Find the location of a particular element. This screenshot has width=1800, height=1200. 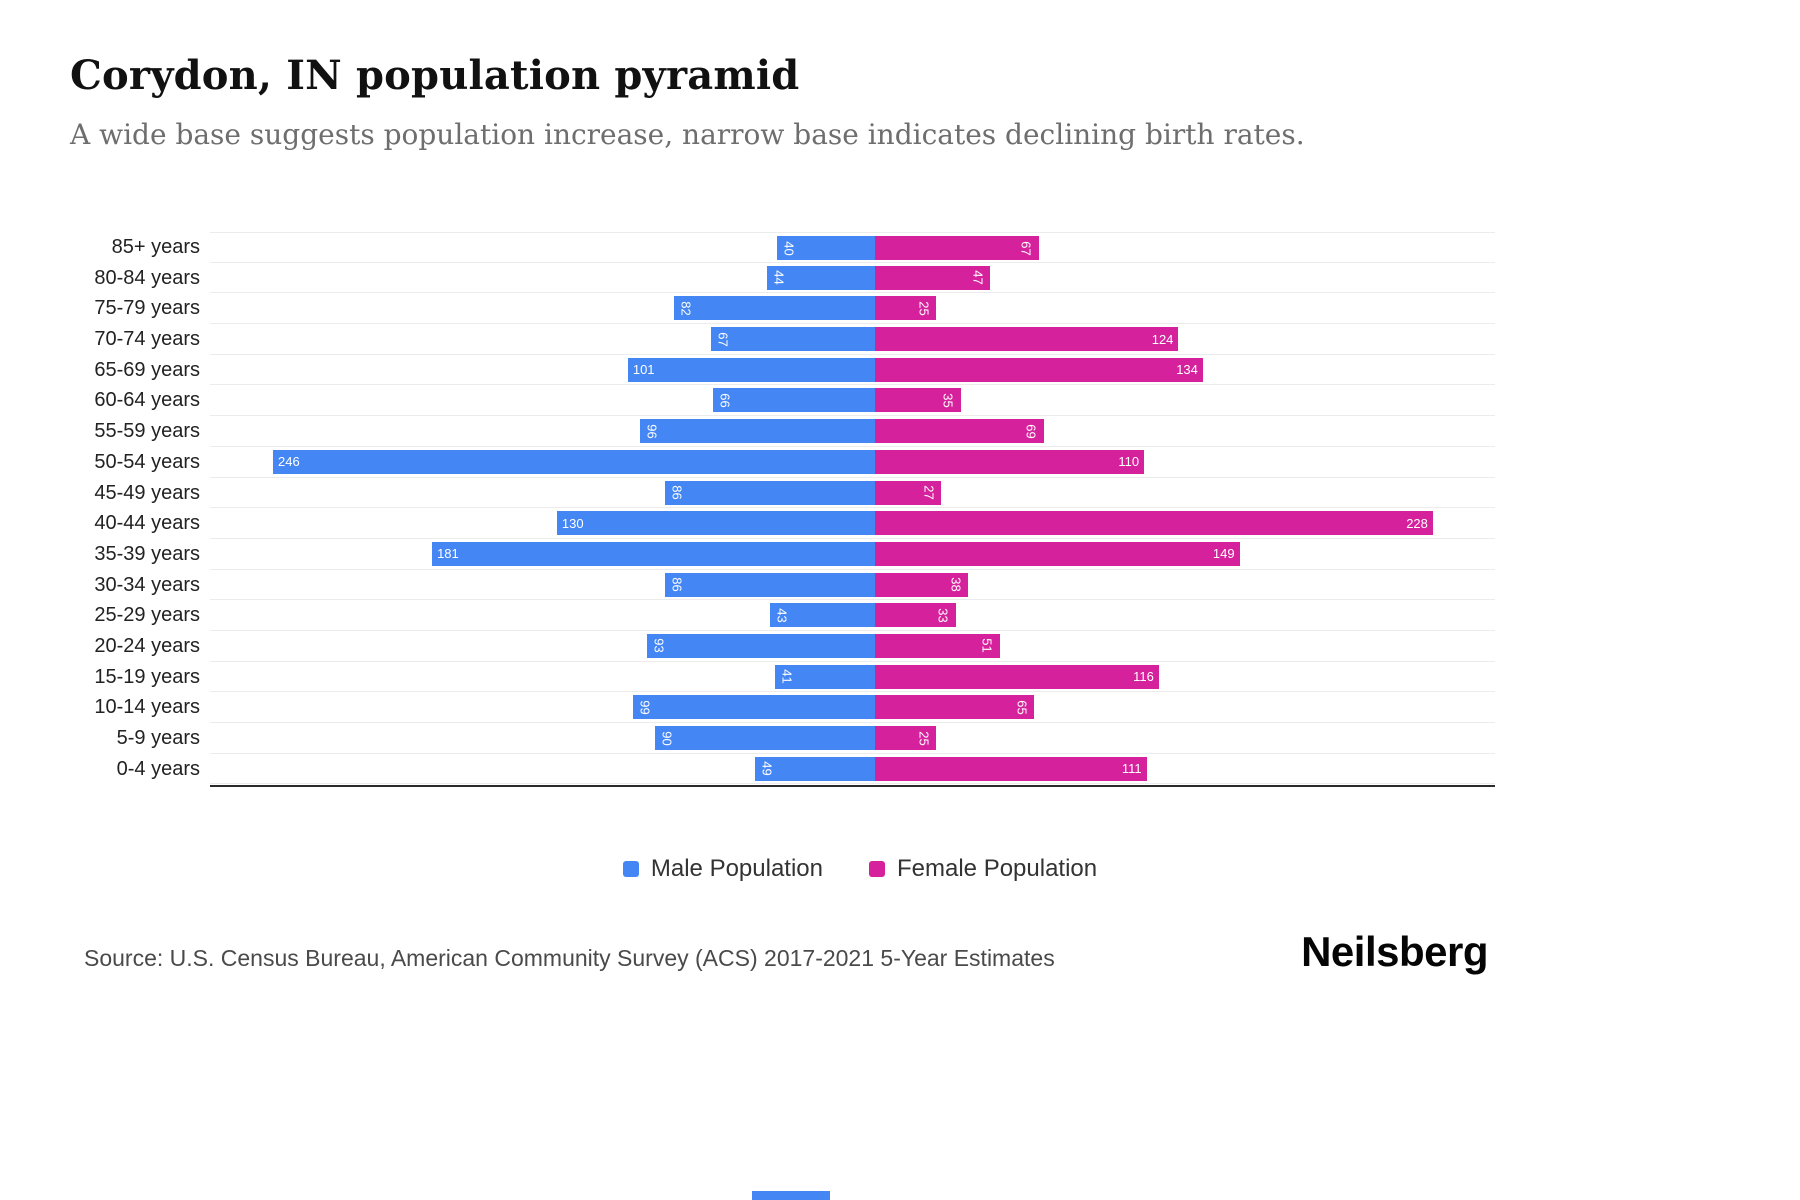

male-population-bar: 43 is located at coordinates (822, 615).